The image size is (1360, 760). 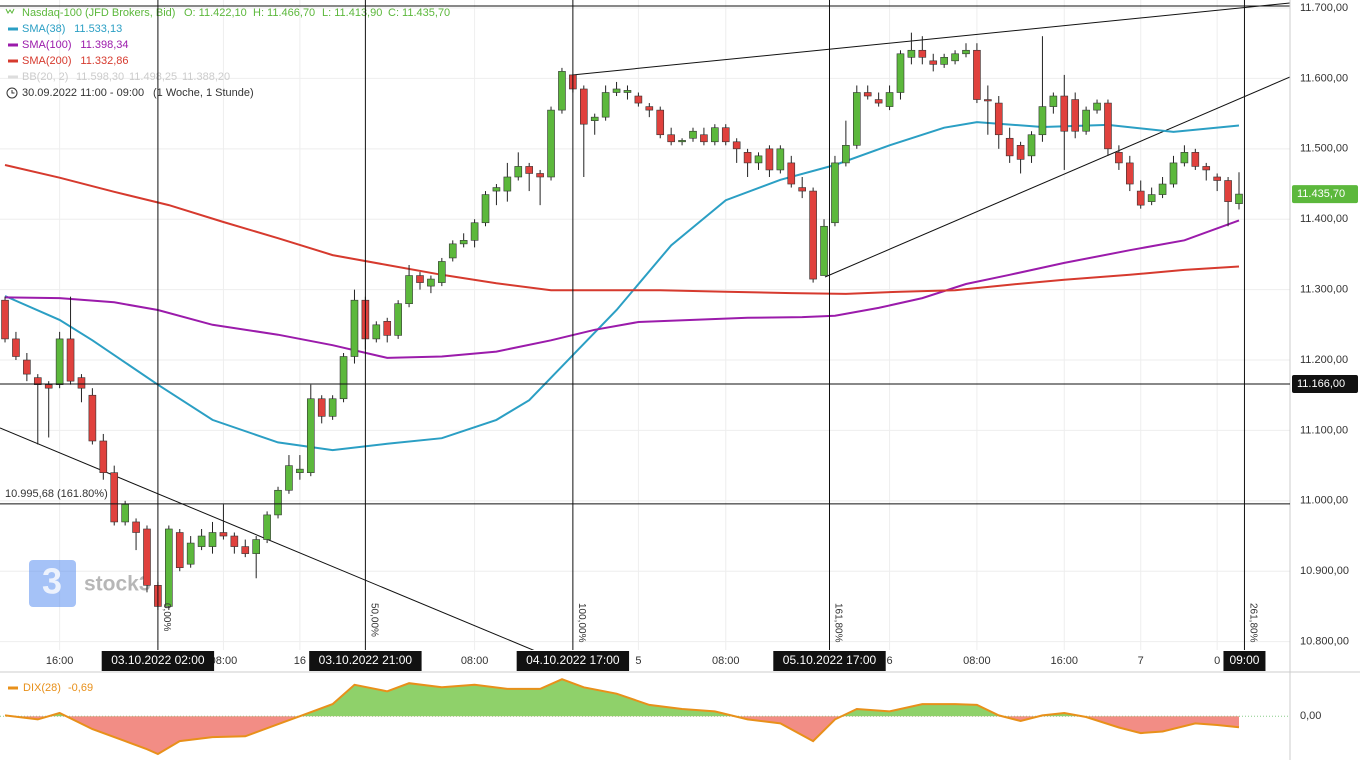 I want to click on x-tick-label: 0, so click(x=1217, y=661).